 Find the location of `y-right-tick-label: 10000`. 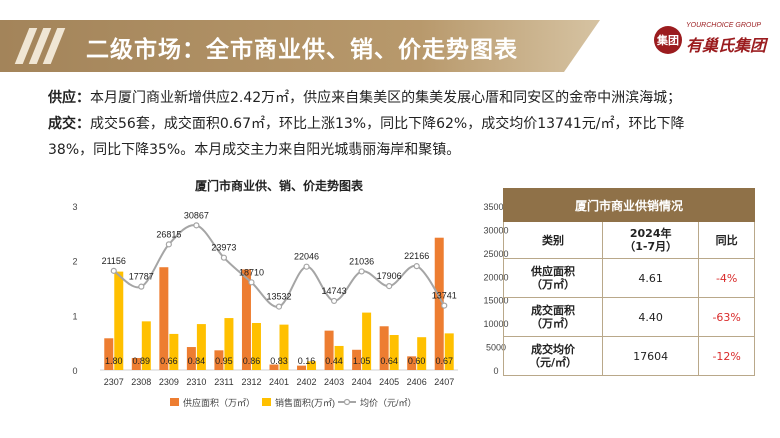

y-right-tick-label: 10000 is located at coordinates (495, 324).